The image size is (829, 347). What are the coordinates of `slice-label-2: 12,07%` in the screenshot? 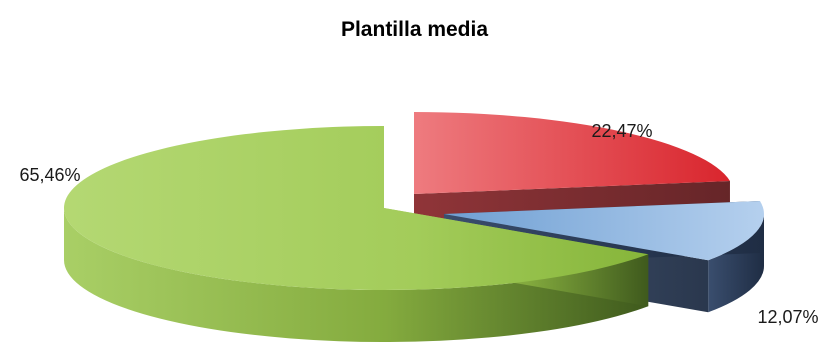 It's located at (787, 317).